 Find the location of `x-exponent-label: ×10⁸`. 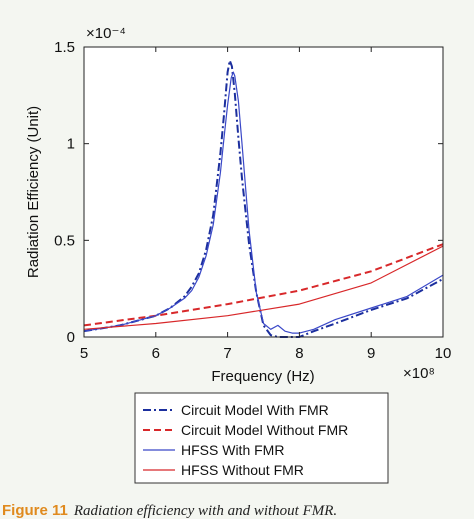

x-exponent-label: ×10⁸ is located at coordinates (419, 373).